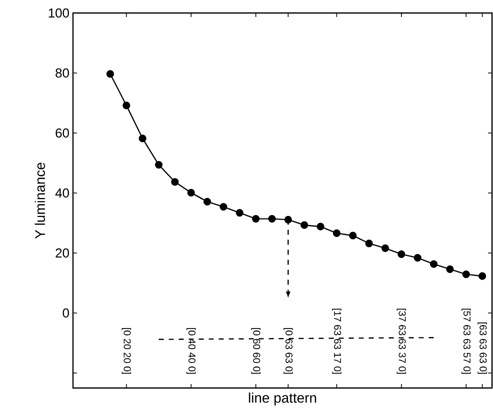 The width and height of the screenshot is (493, 417). Describe the element at coordinates (127, 351) in the screenshot. I see `x-tick-label: [0 20 20 0]` at that location.